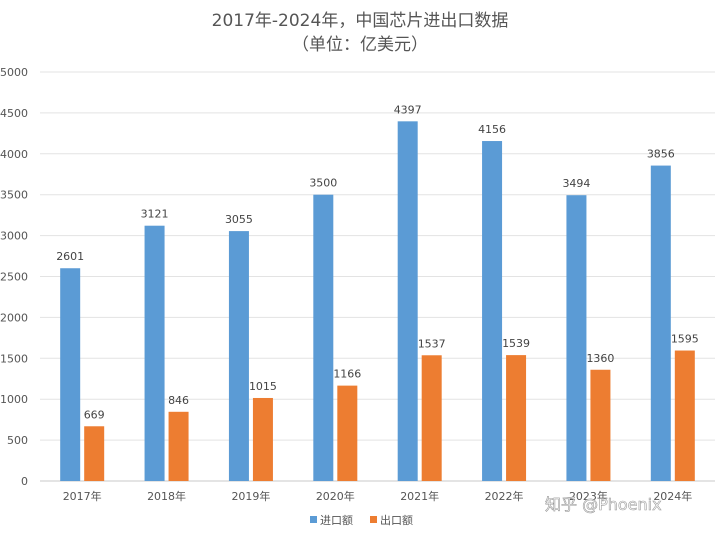 The image size is (720, 533). Describe the element at coordinates (14, 72) in the screenshot. I see `y-tick-label: 5000` at that location.